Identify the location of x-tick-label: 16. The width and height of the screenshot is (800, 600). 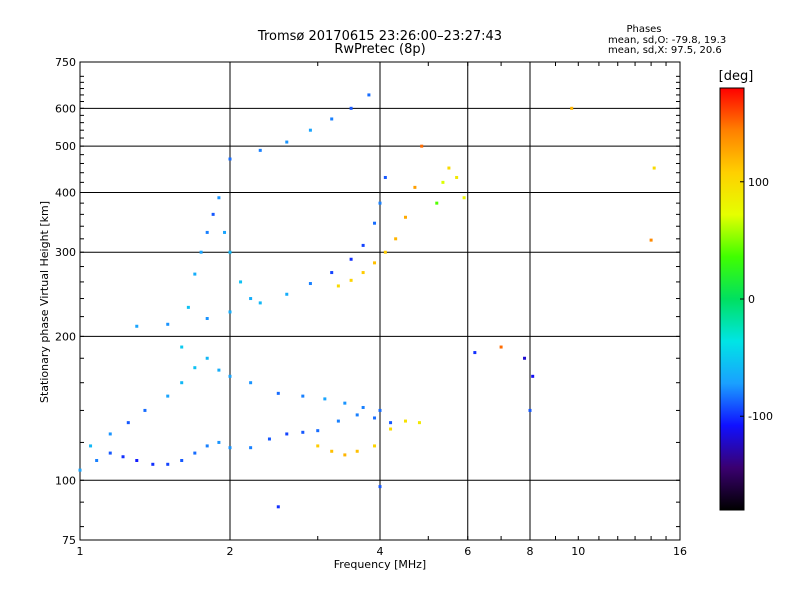
(680, 551).